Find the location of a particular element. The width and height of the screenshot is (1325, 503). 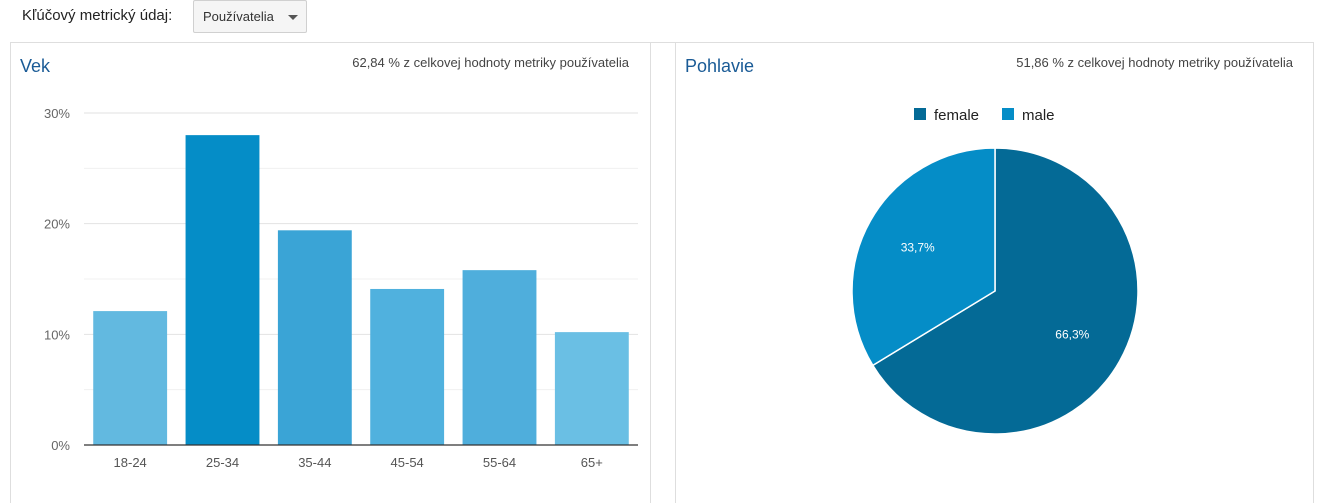

panel-divider is located at coordinates (650, 273).